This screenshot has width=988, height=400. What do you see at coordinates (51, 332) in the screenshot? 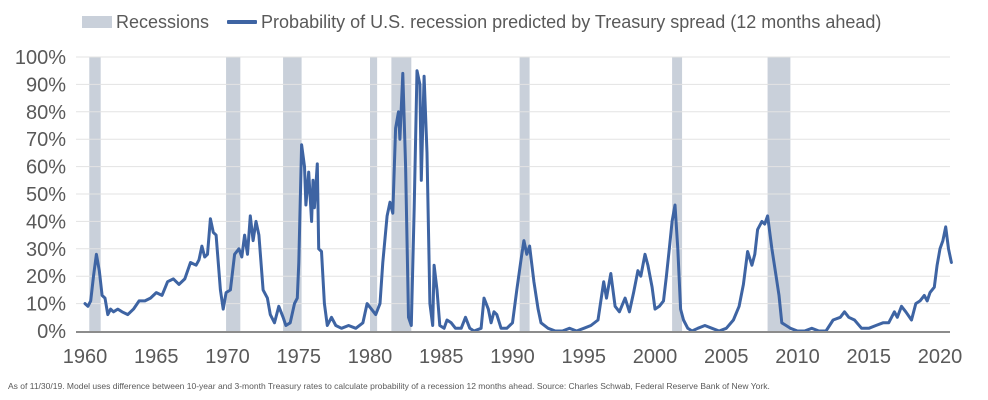
I see `y-tick-label: 0%` at bounding box center [51, 332].